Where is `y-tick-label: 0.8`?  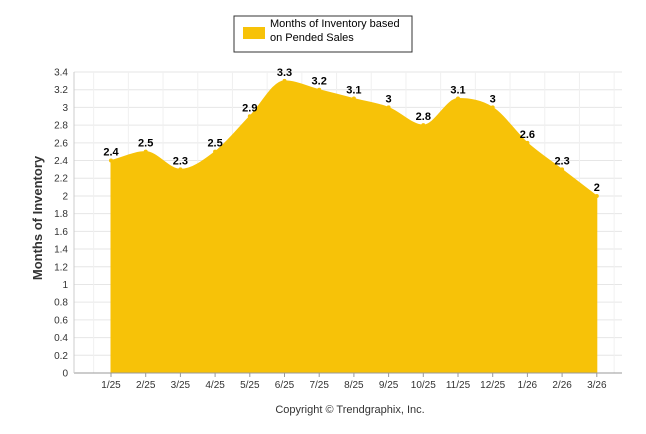
y-tick-label: 0.8 is located at coordinates (61, 303).